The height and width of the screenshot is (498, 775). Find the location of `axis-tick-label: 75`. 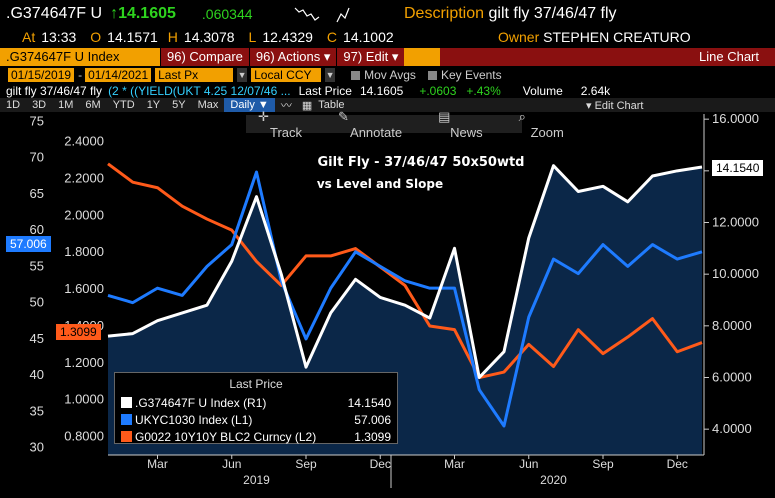

axis-tick-label: 75 is located at coordinates (37, 120).